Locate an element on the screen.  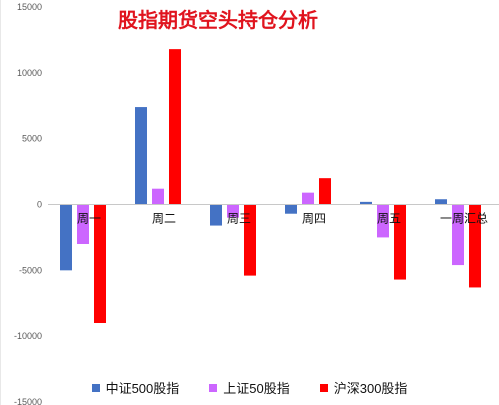
legend-item-csi300: 沪深300股指 is located at coordinates (363, 387).